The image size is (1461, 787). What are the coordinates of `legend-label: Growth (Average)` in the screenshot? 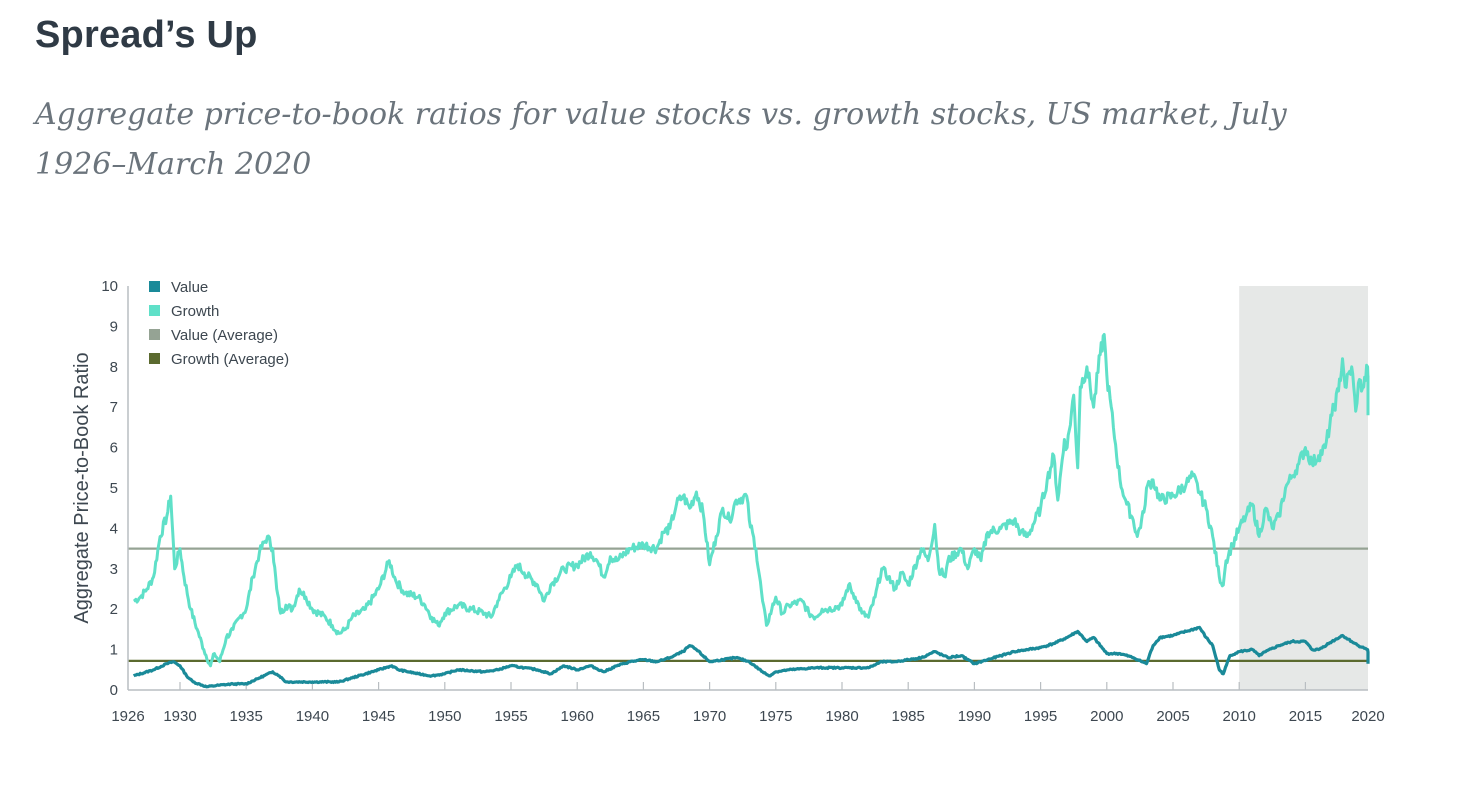 It's located at (230, 359).